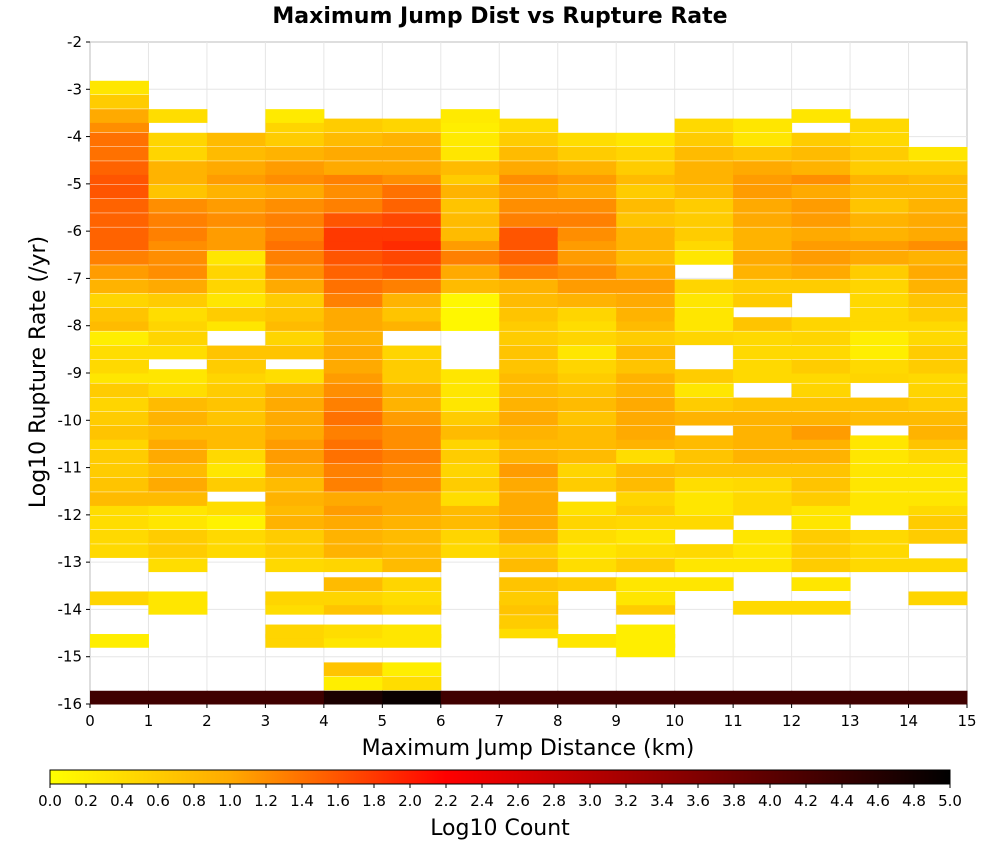 This screenshot has width=1000, height=850. What do you see at coordinates (662, 801) in the screenshot?
I see `colorbar-tick-label: 3.4` at bounding box center [662, 801].